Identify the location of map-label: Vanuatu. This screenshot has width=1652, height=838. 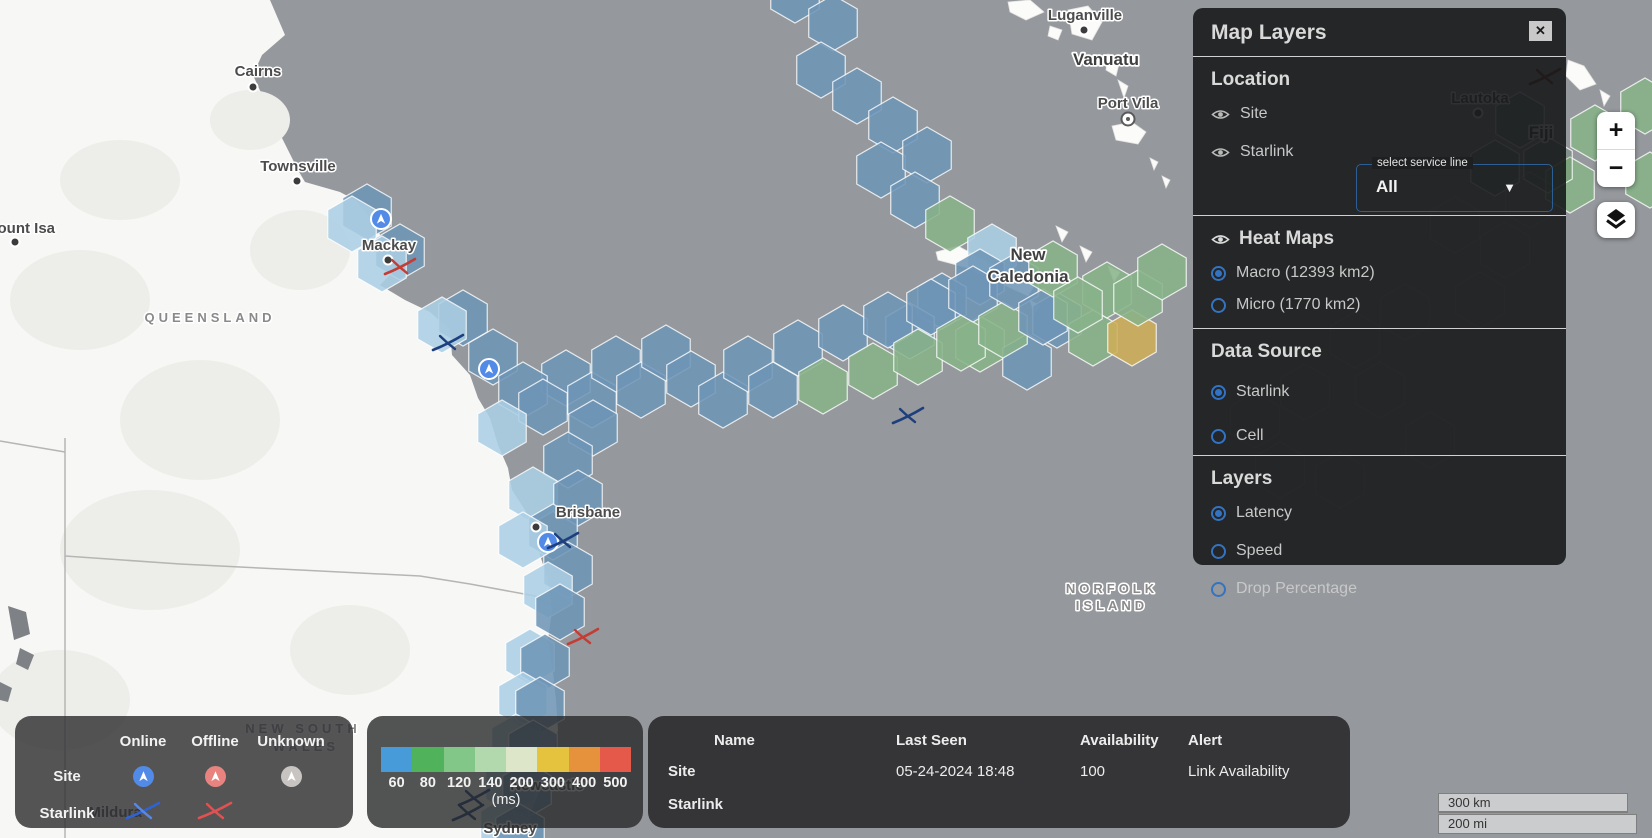
(1106, 59).